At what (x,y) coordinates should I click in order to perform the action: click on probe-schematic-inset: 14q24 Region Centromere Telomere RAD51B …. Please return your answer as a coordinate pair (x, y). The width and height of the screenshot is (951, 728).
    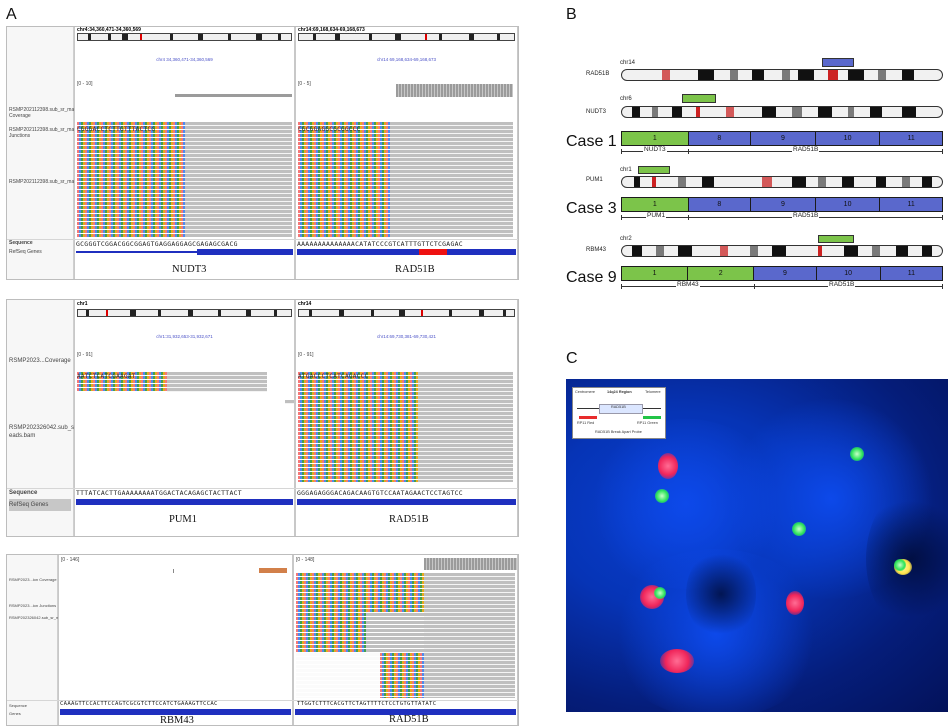
    Looking at the image, I should click on (619, 413).